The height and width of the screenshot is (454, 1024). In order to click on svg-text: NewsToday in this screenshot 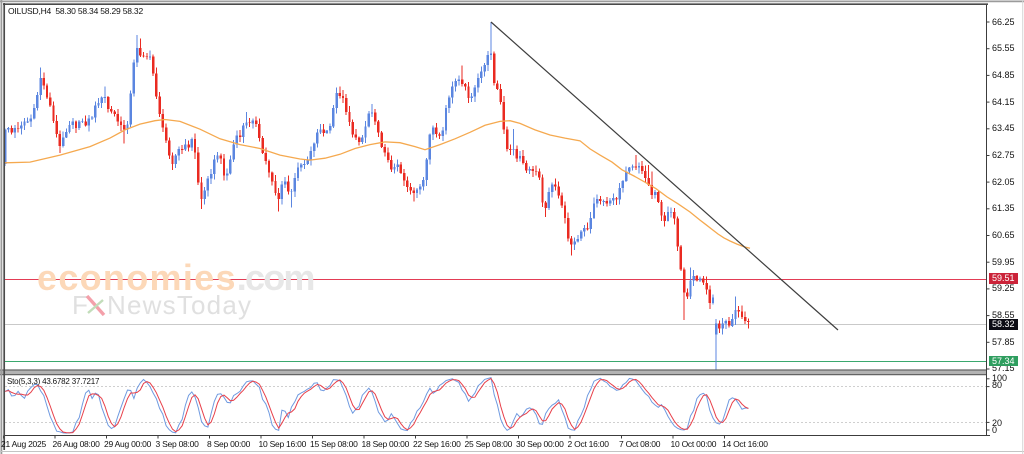, I will do `click(179, 305)`.